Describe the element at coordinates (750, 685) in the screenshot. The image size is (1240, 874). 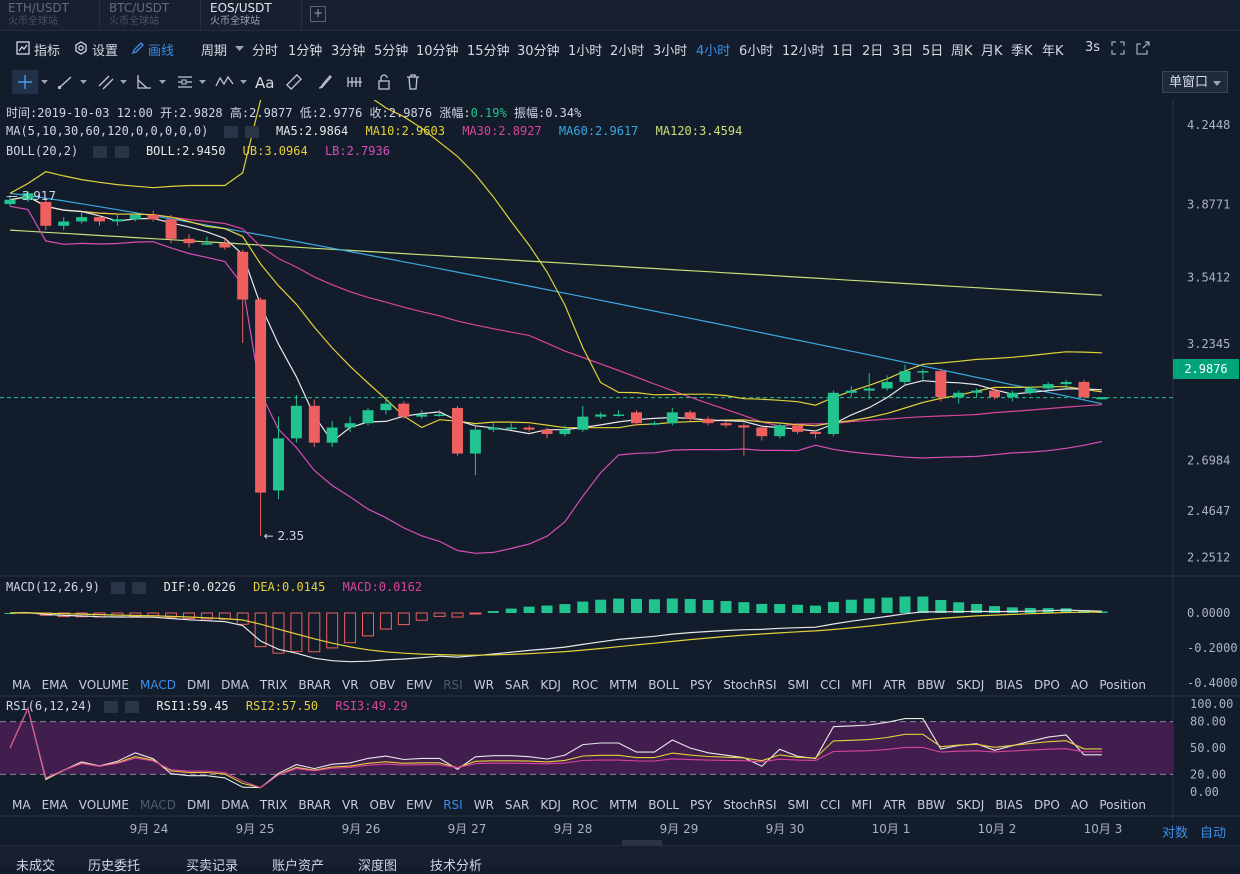
I see `indicator-option: StochRSI` at that location.